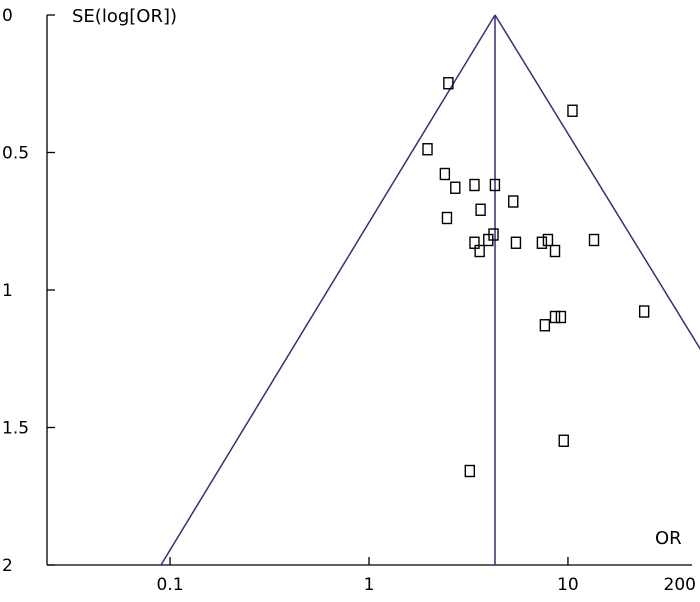  What do you see at coordinates (15, 429) in the screenshot?
I see `y-tick-label: 1.5` at bounding box center [15, 429].